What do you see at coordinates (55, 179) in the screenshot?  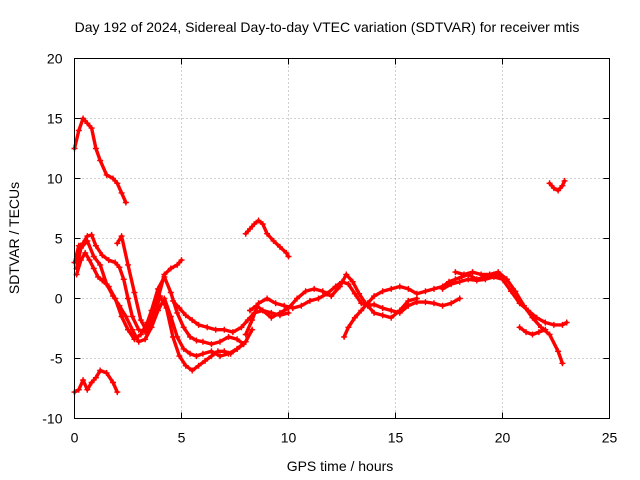 I see `y-tick-label: 10` at bounding box center [55, 179].